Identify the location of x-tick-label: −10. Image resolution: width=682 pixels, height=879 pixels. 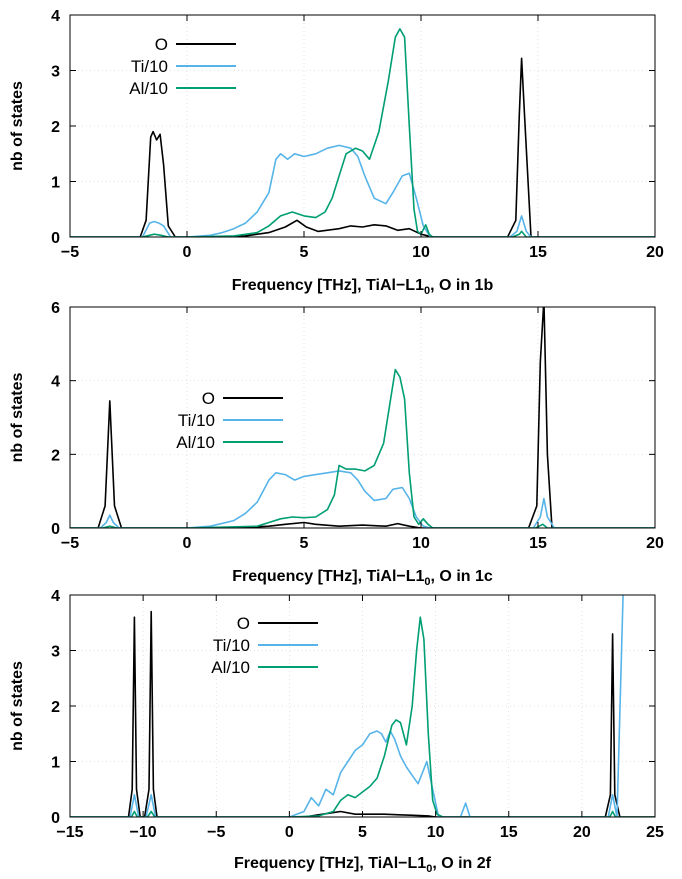
(143, 832).